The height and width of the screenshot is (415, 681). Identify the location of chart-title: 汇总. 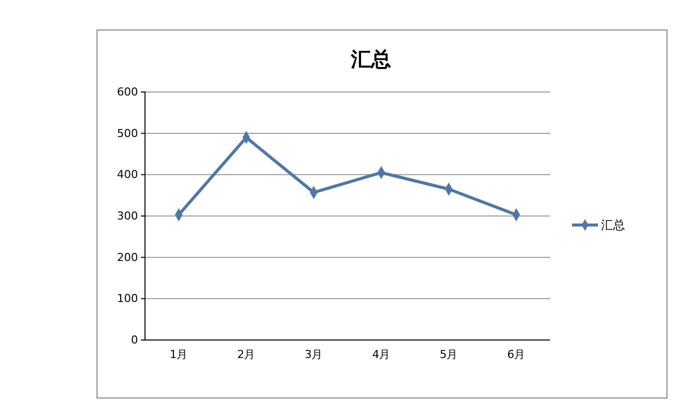
(370, 59).